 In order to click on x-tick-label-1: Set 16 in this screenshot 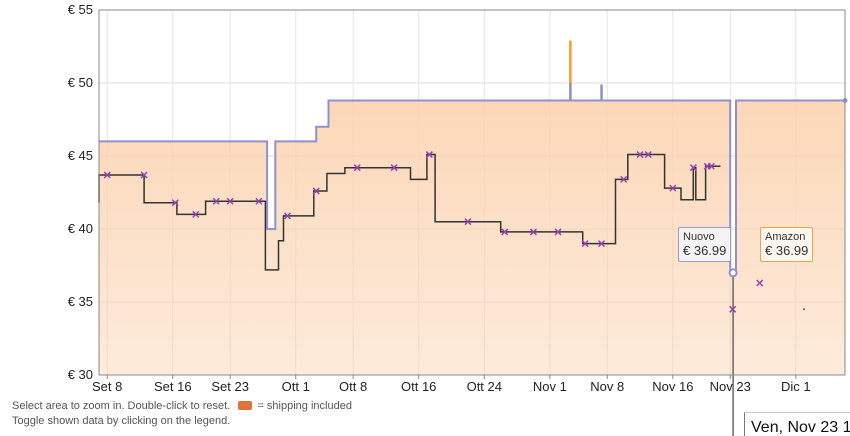, I will do `click(173, 386)`.